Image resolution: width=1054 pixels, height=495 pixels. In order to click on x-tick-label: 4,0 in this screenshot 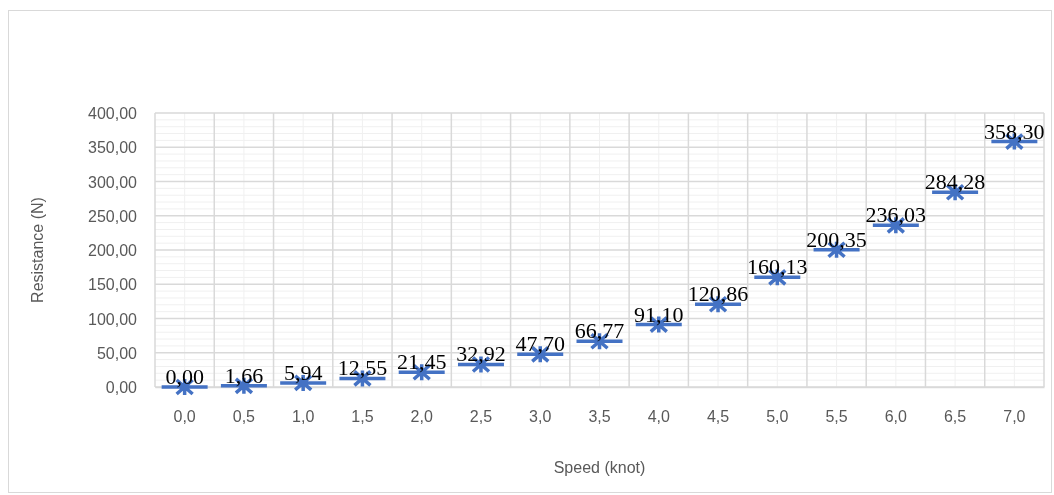, I will do `click(658, 417)`.